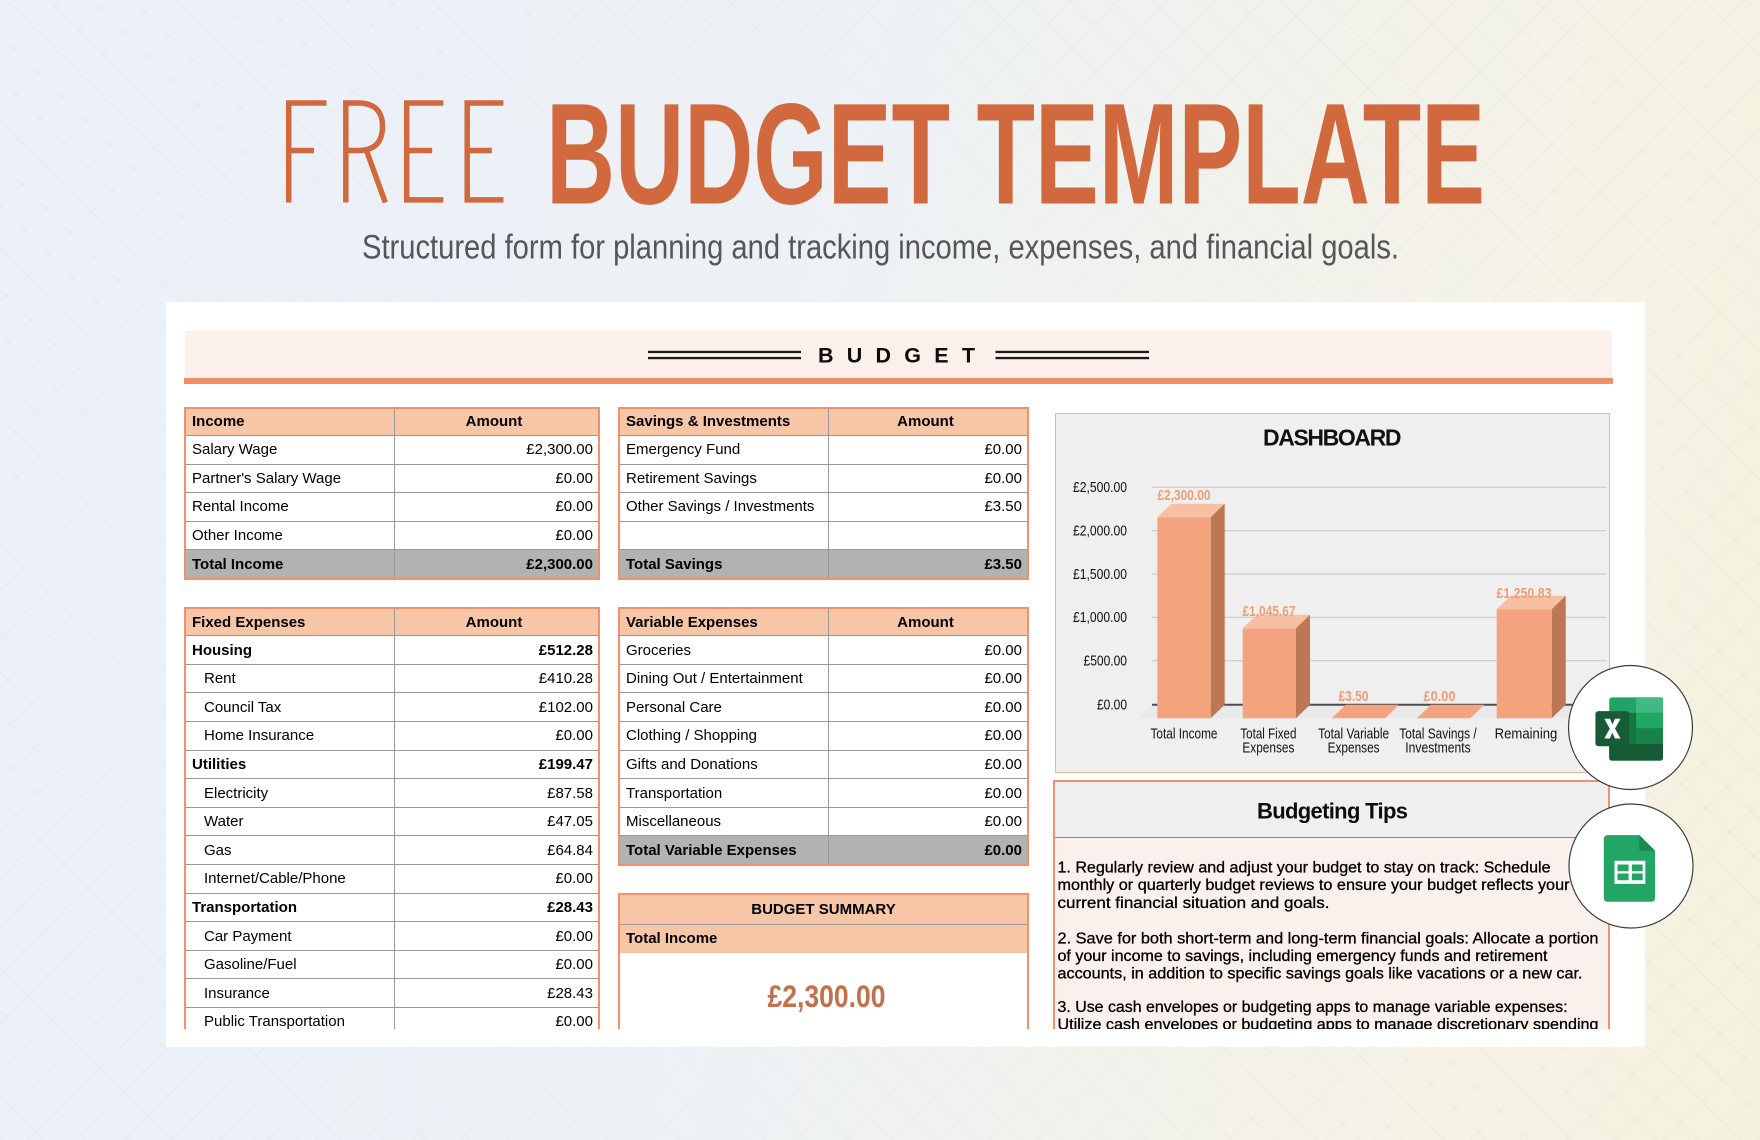  Describe the element at coordinates (896, 356) in the screenshot. I see `svg-text: BUDGET` at that location.